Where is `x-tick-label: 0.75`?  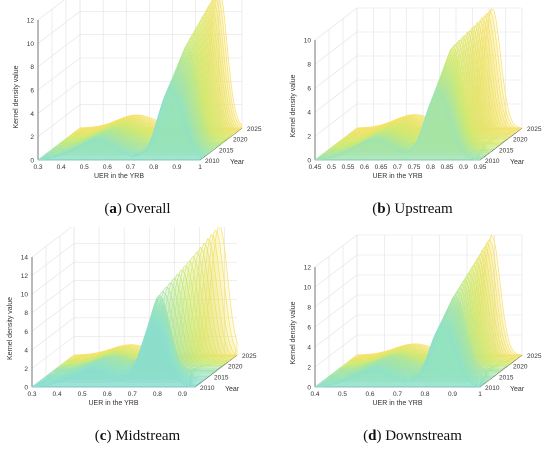 x-tick-label: 0.75 is located at coordinates (414, 167).